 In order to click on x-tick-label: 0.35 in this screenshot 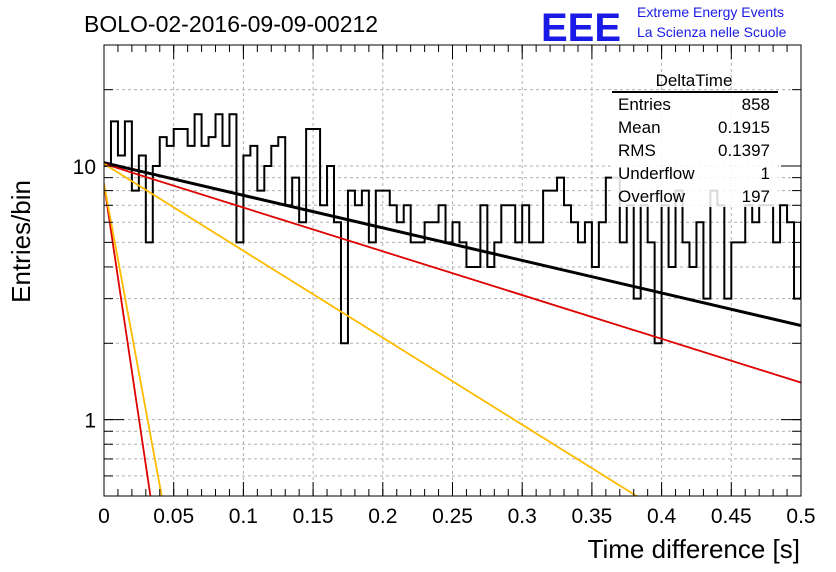, I will do `click(591, 516)`.